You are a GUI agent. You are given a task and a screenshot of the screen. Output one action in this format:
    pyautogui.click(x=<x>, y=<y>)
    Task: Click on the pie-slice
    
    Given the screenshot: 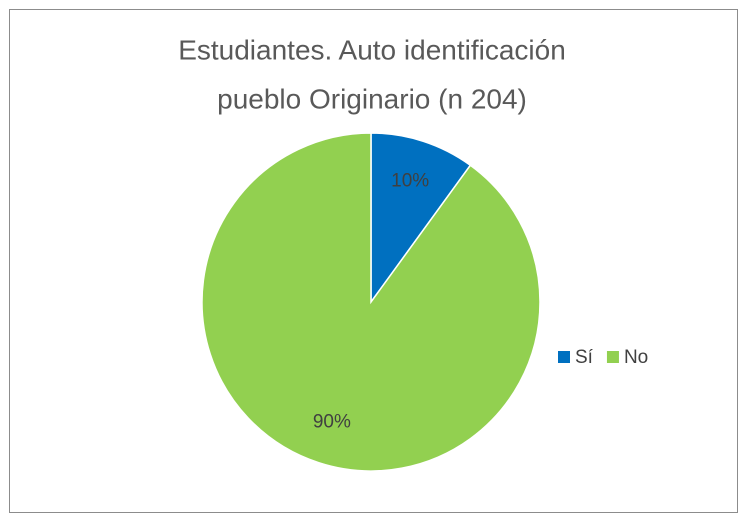 What is the action you would take?
    pyautogui.click(x=421, y=218)
    